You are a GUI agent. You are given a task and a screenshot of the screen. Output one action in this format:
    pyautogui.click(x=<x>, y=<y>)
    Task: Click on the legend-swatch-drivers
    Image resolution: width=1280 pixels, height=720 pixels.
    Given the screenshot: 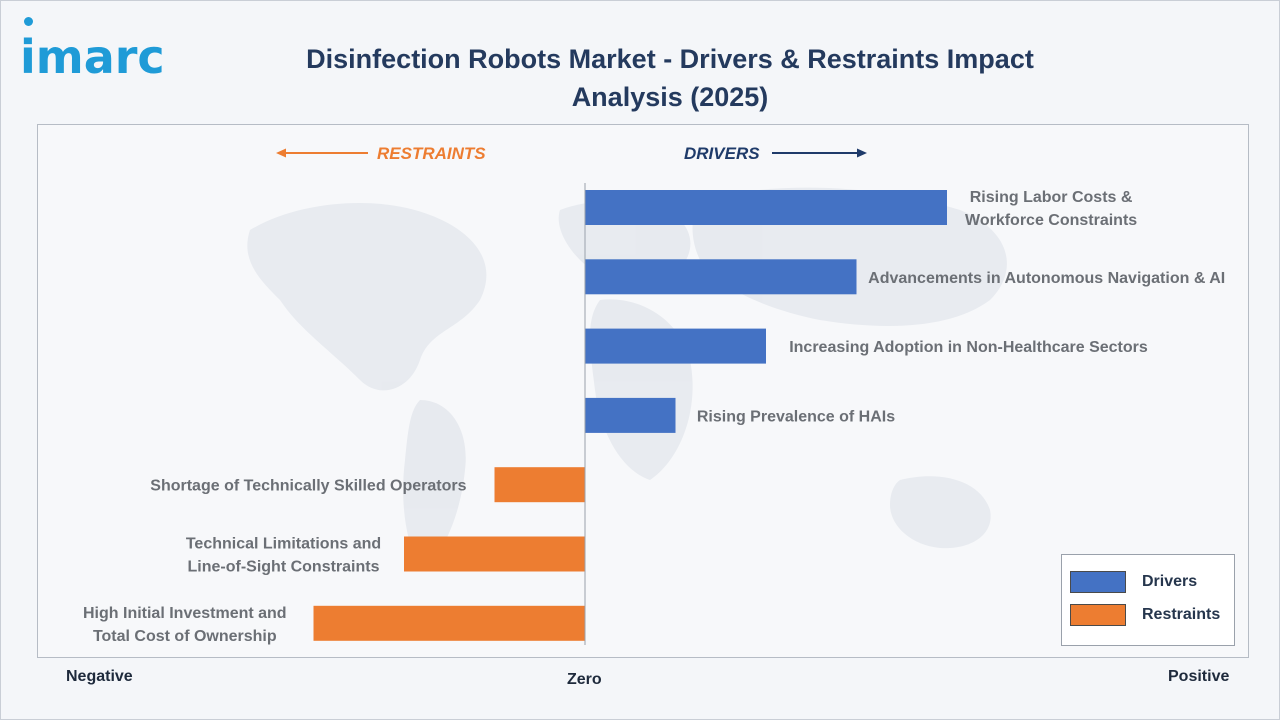 What is the action you would take?
    pyautogui.click(x=1098, y=582)
    